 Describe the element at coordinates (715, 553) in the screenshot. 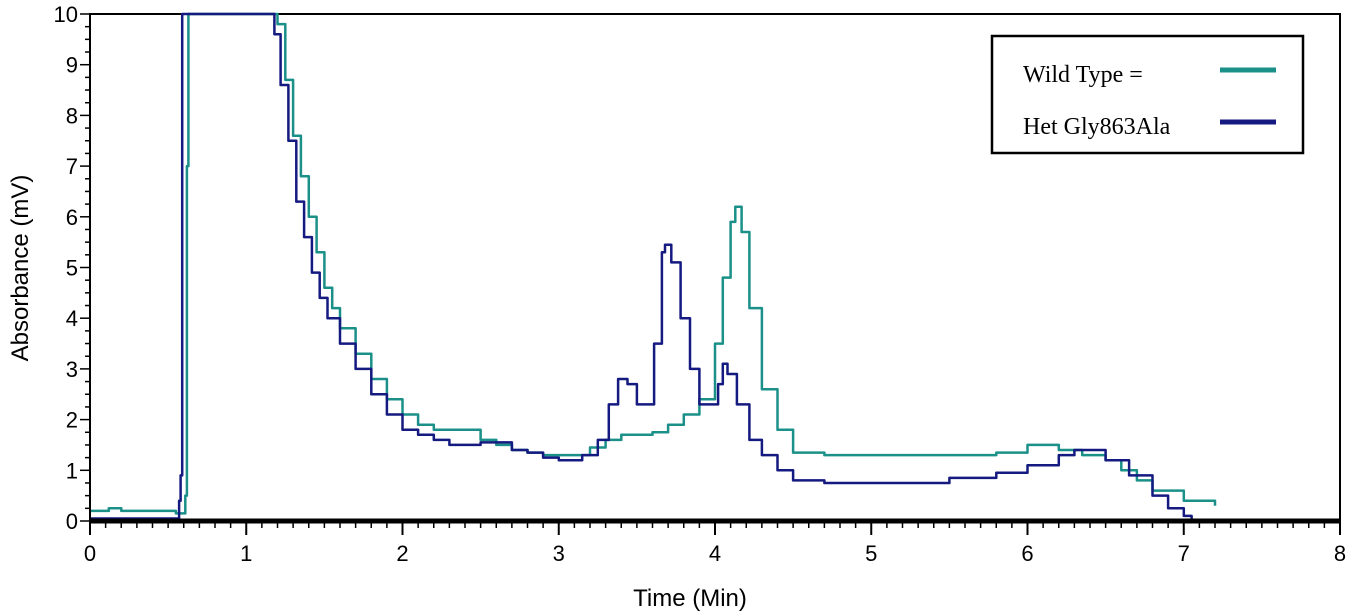

I see `x-tick-label: 4` at that location.